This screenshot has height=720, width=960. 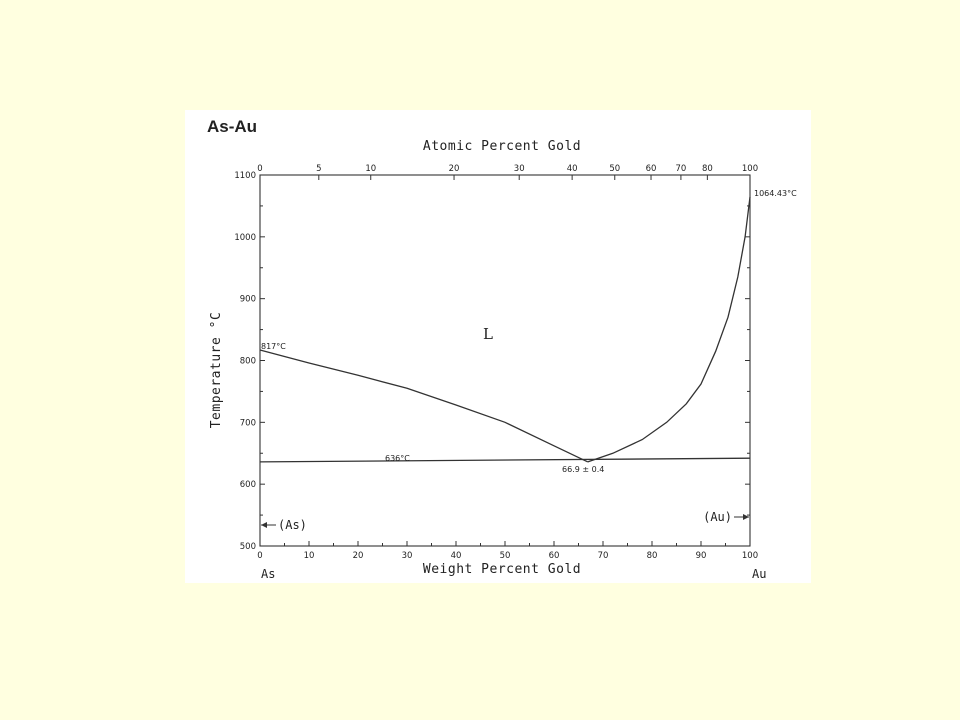 What do you see at coordinates (248, 485) in the screenshot?
I see `y-tick-label: 600` at bounding box center [248, 485].